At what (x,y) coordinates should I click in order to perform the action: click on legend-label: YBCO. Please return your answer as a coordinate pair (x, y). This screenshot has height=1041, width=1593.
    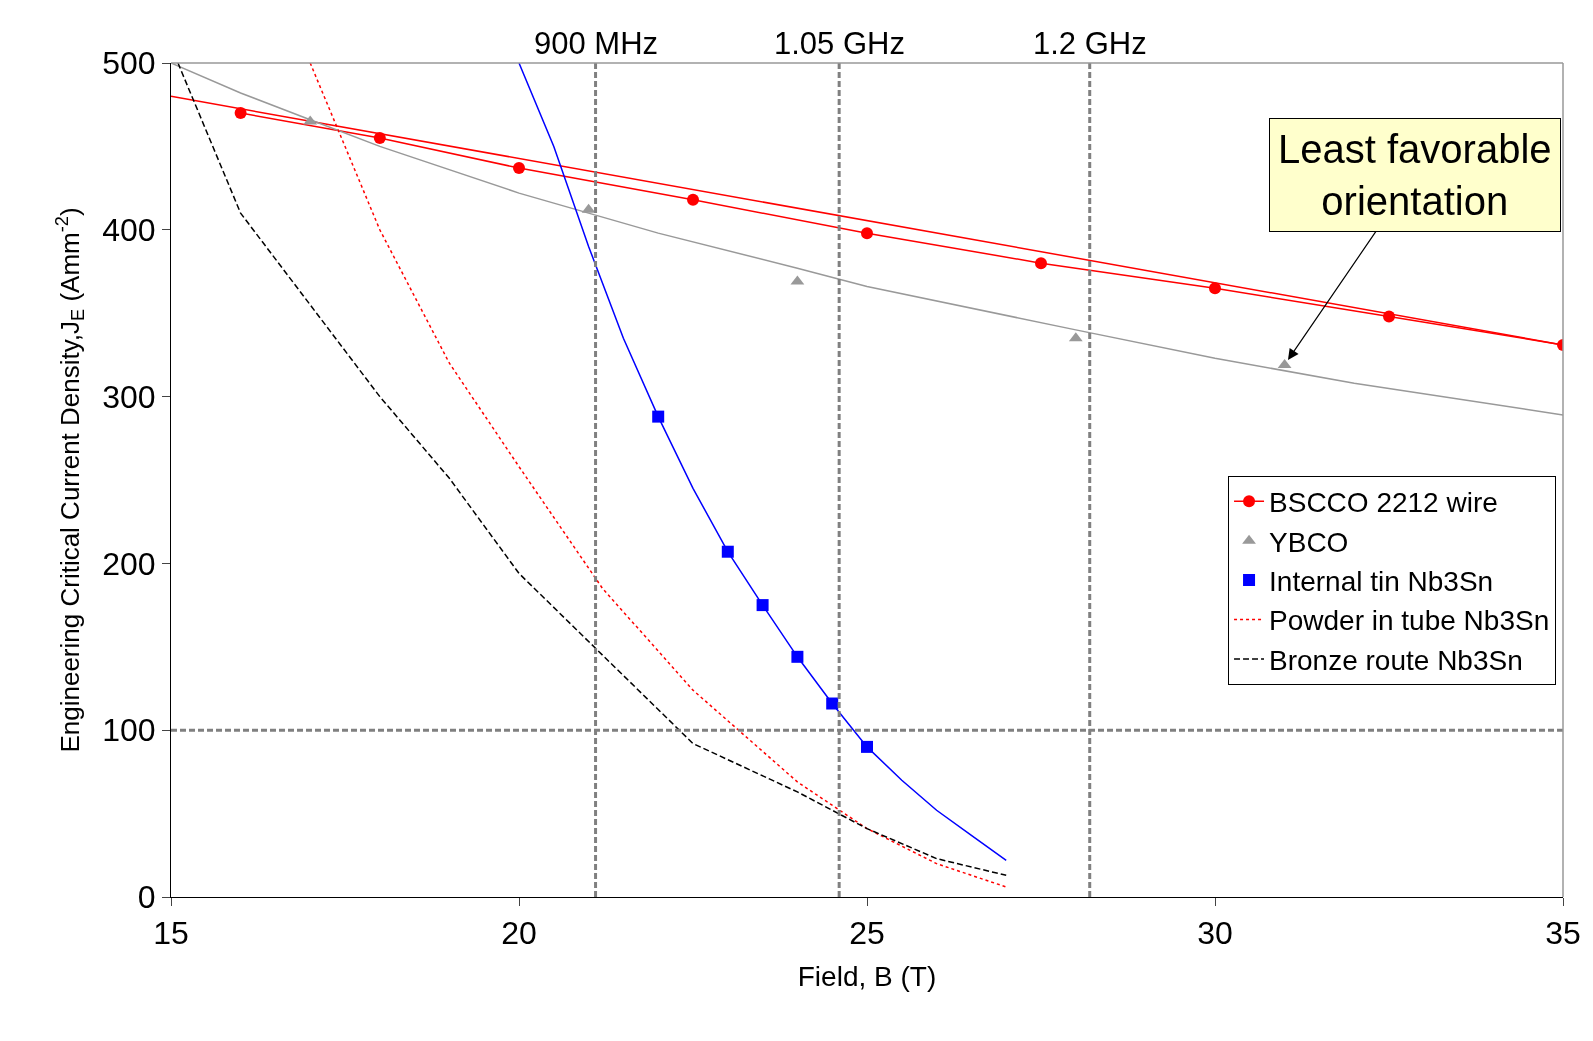
    Looking at the image, I should click on (1309, 542).